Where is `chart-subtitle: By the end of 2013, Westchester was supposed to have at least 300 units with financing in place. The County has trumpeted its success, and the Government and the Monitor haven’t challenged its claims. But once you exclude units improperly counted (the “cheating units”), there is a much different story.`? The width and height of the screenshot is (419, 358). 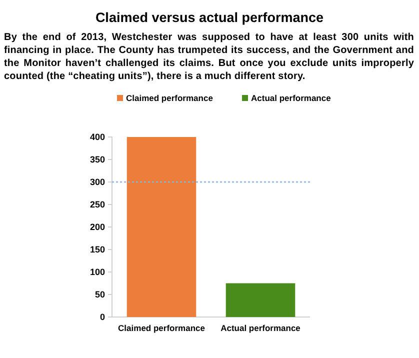
chart-subtitle: By the end of 2013, Westchester was supposed to have at least 300 units with financing in place. The County has trumpeted its success, and the Government and the Monitor haven’t challenged its claims. But once you exclude units improperly counted (the “cheating units”), there is a much different story. is located at coordinates (209, 57).